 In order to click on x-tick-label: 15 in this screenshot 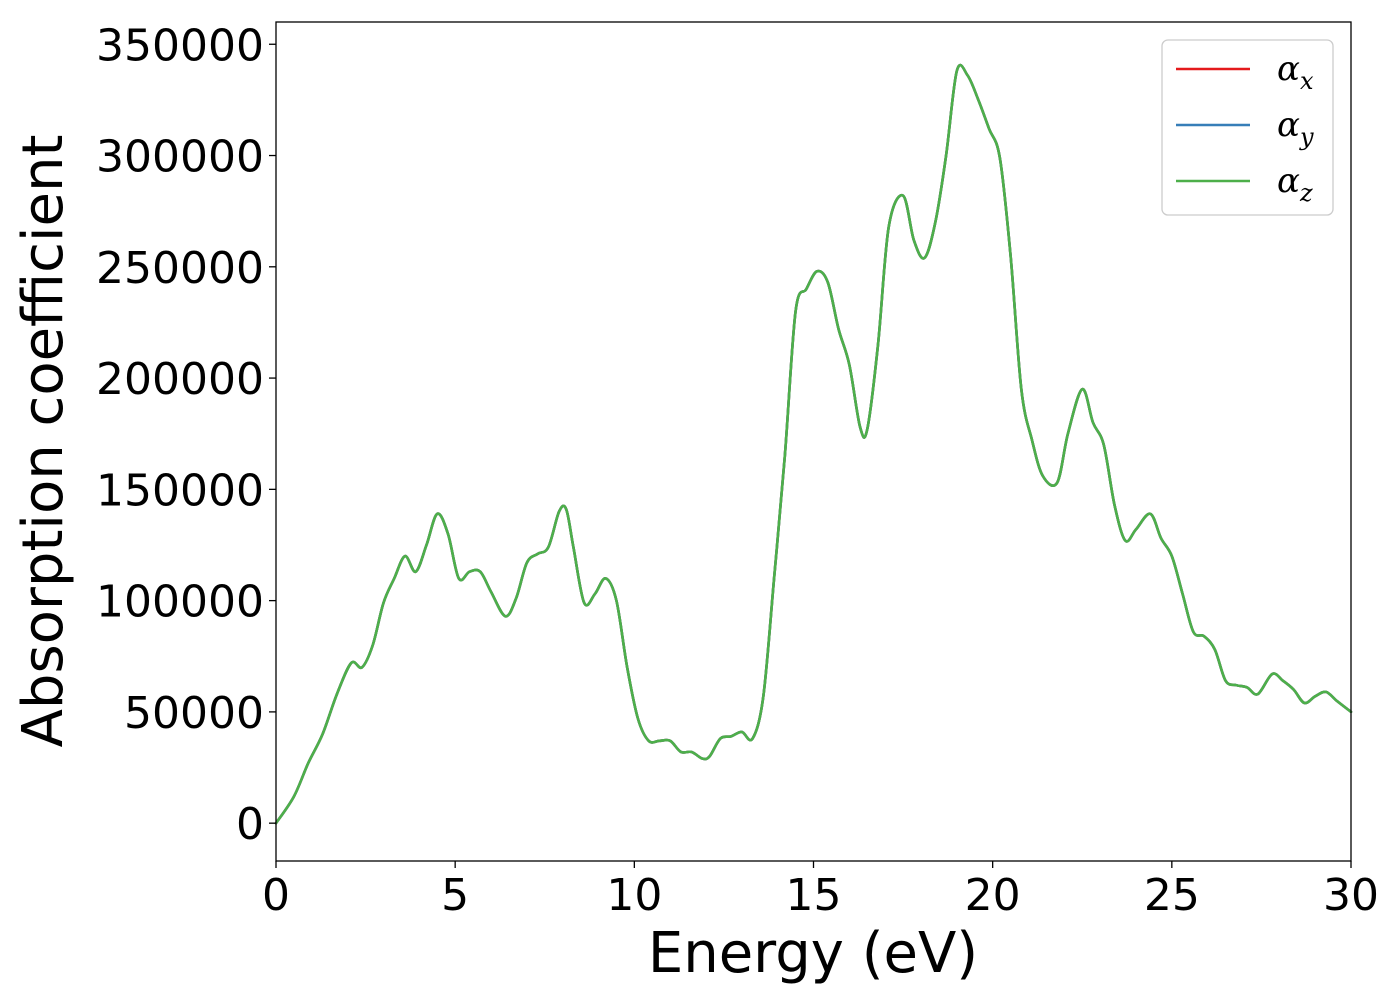, I will do `click(814, 895)`.